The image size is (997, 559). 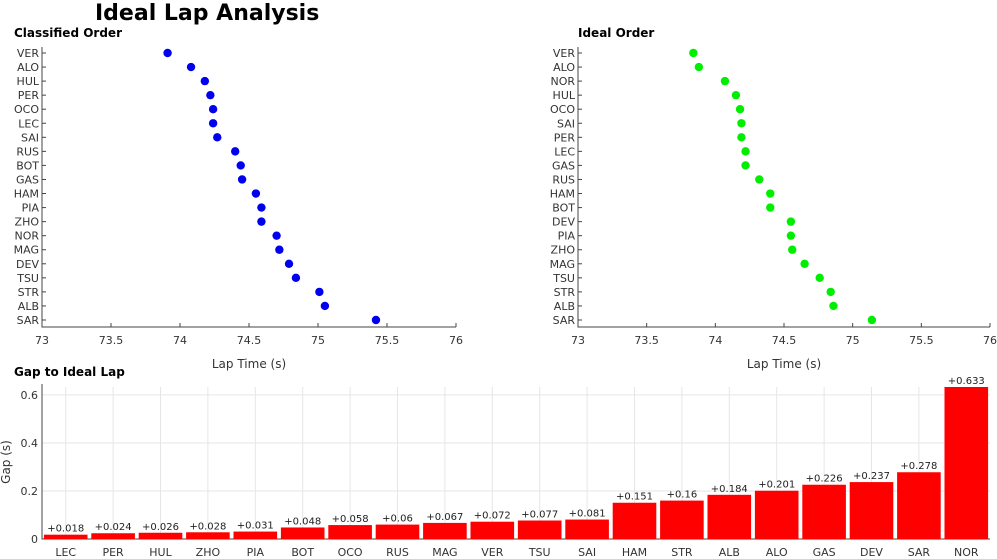 I want to click on x-category-label: SAI, so click(x=587, y=552).